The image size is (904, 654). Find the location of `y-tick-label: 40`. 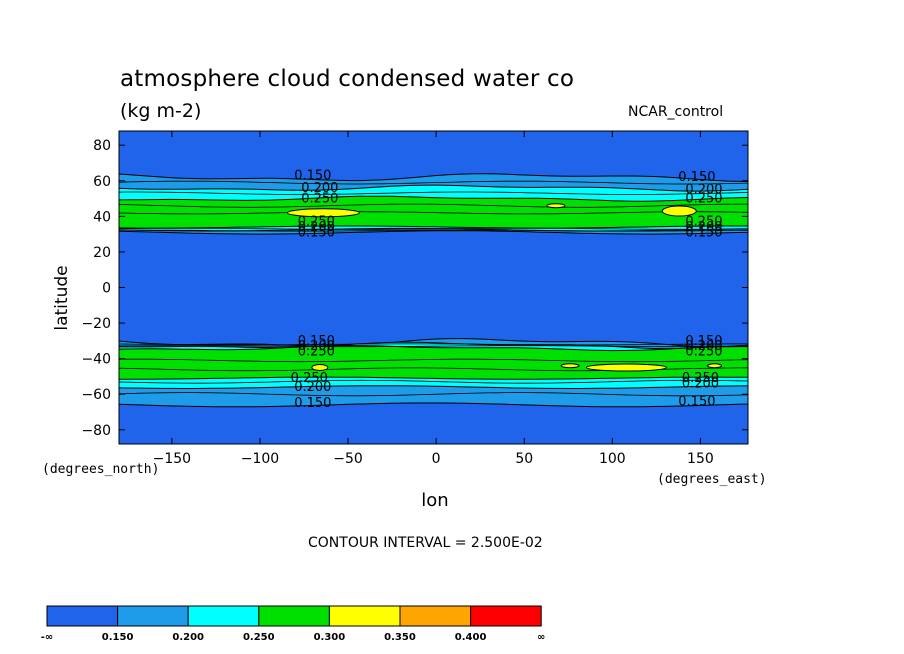

y-tick-label: 40 is located at coordinates (102, 217).